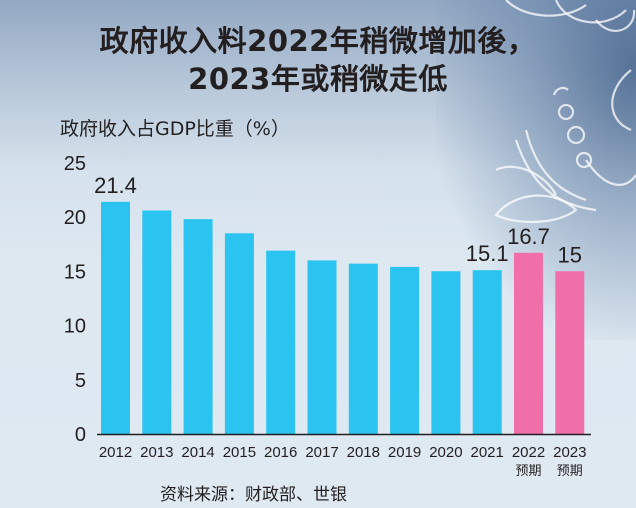 This screenshot has width=636, height=508. I want to click on y-axis-label: 政府收入占GDP比重（%）, so click(175, 129).